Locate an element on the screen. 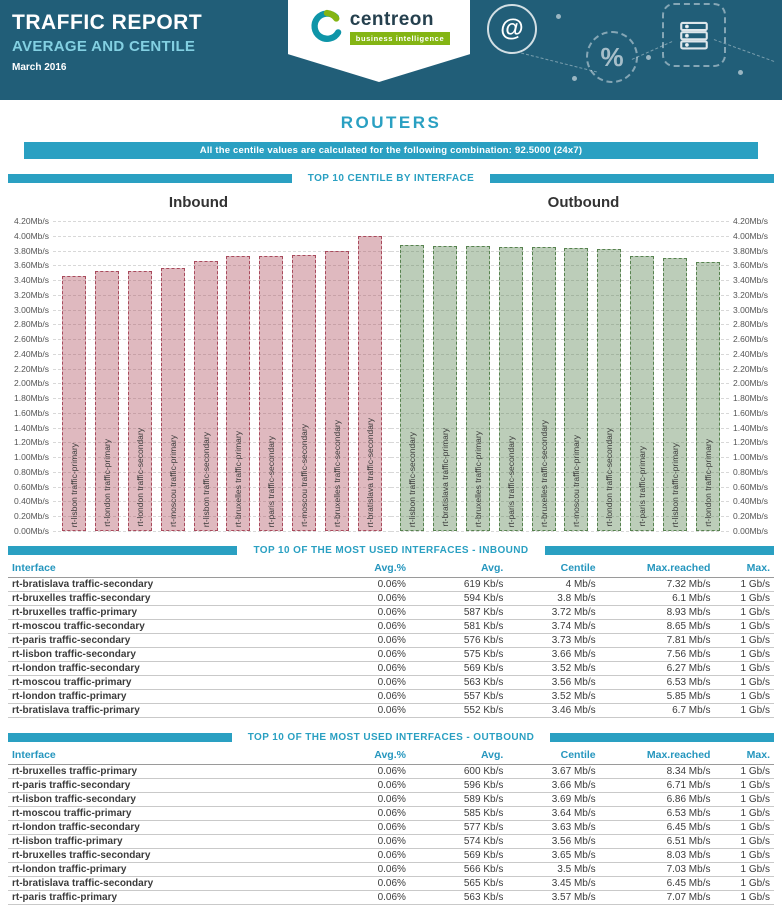  table-cell: 8.03 Mb/s is located at coordinates (657, 855).